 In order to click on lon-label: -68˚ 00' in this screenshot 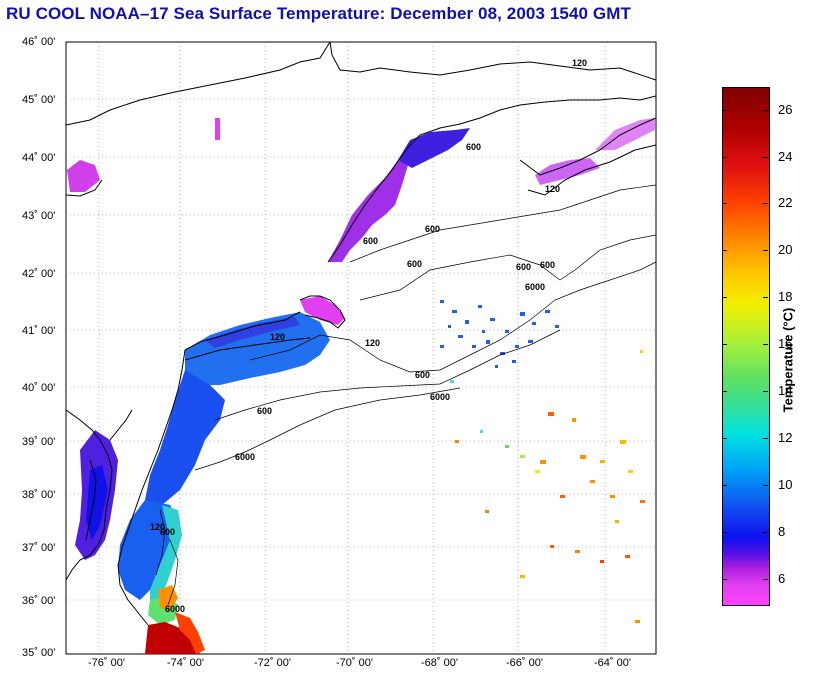, I will do `click(439, 663)`.